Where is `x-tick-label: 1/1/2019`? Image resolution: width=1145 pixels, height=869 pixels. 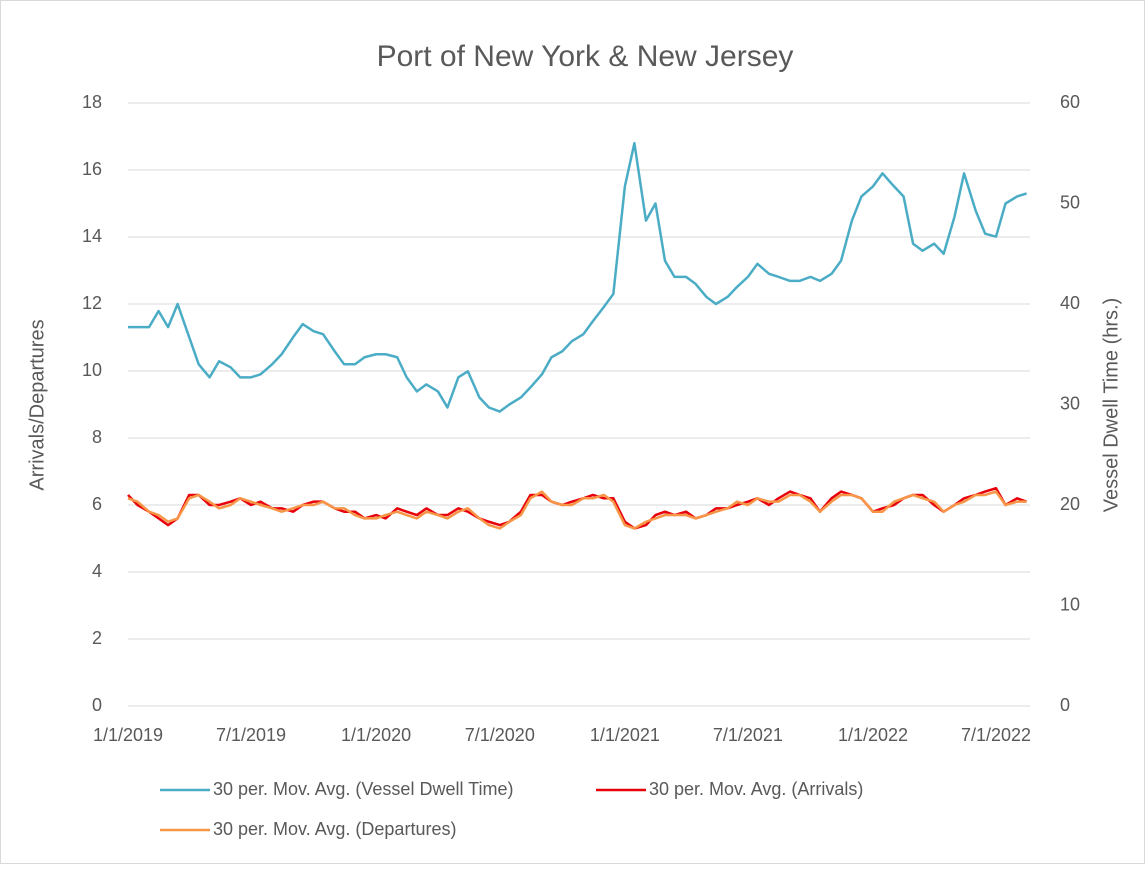 x-tick-label: 1/1/2019 is located at coordinates (128, 735).